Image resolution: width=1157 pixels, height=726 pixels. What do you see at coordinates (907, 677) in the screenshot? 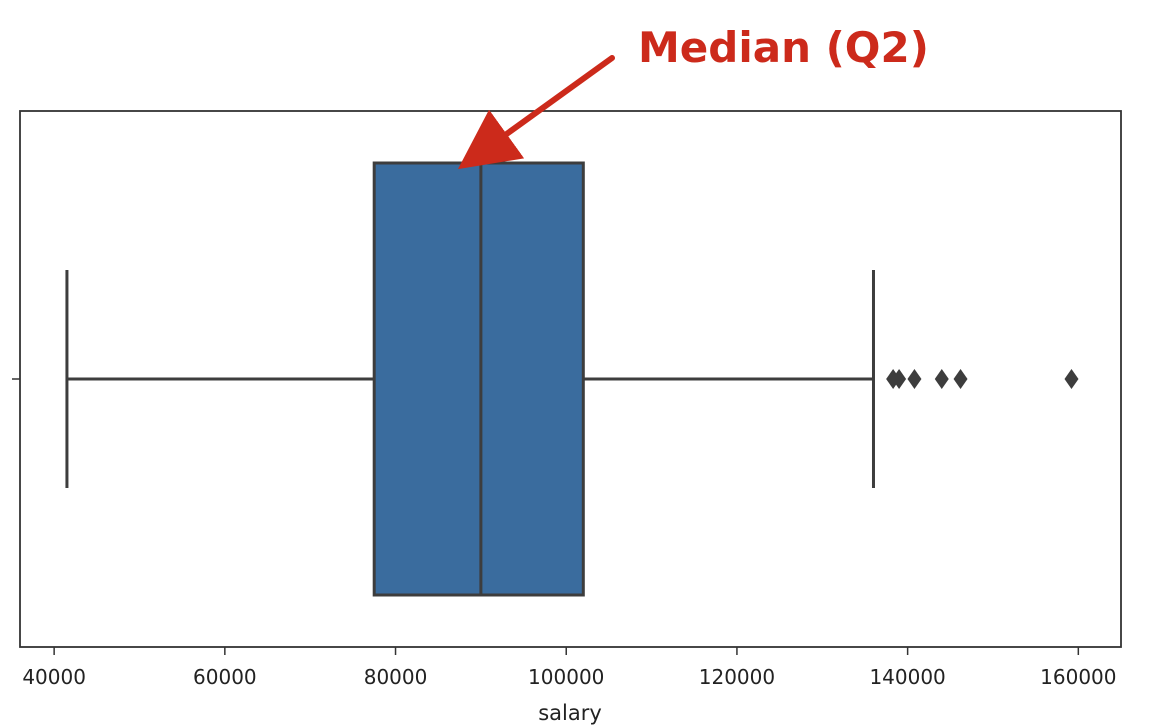
I see `x-tick-label: 140000` at bounding box center [907, 677].